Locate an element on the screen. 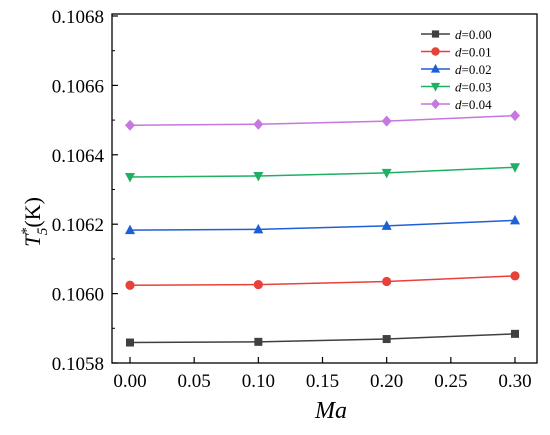 The image size is (550, 435). y-axis-title-unit: (K) is located at coordinates (32, 212).